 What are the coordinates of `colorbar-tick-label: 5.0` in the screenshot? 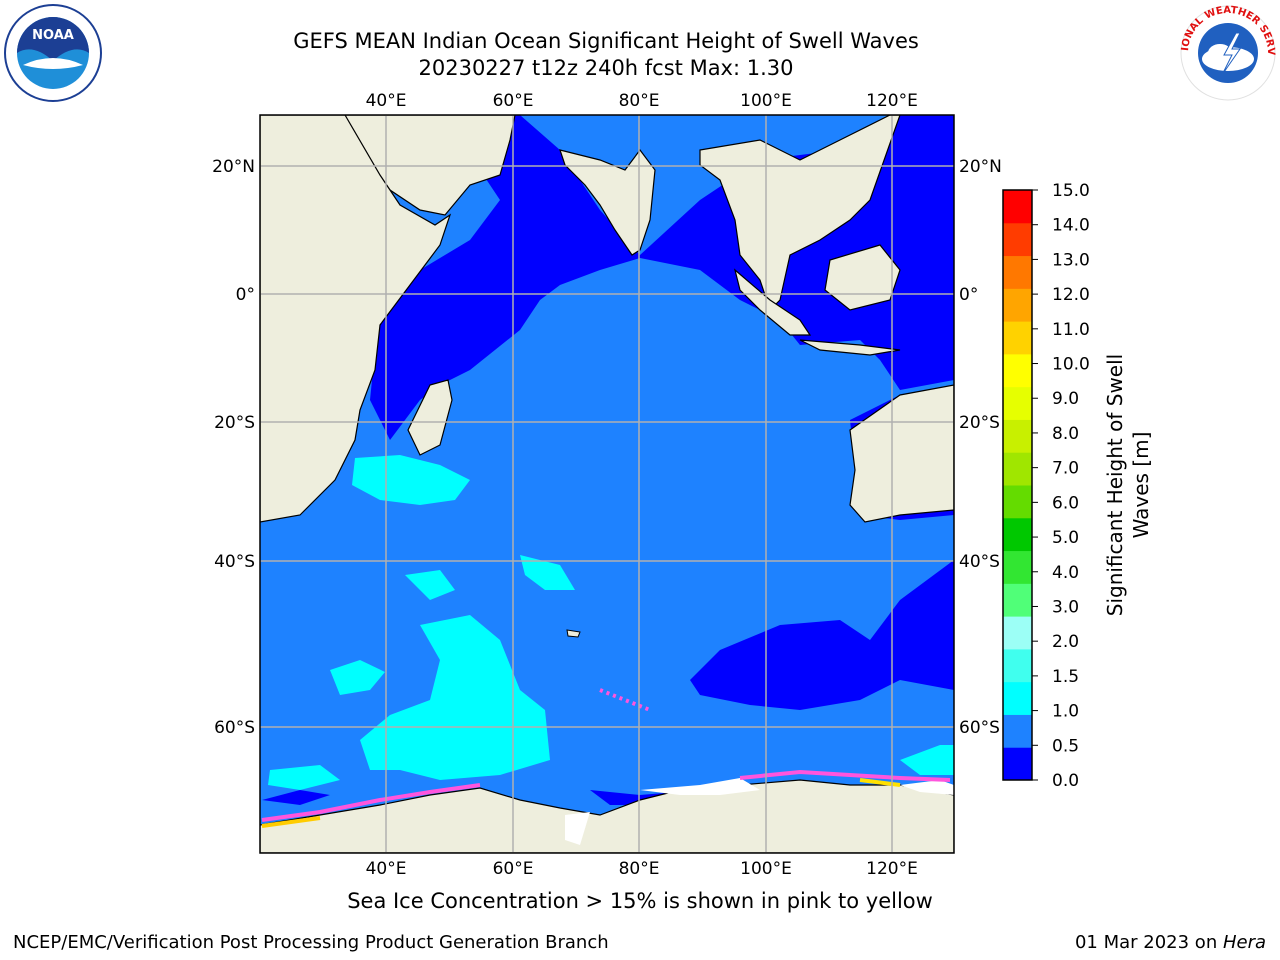 It's located at (1065, 538).